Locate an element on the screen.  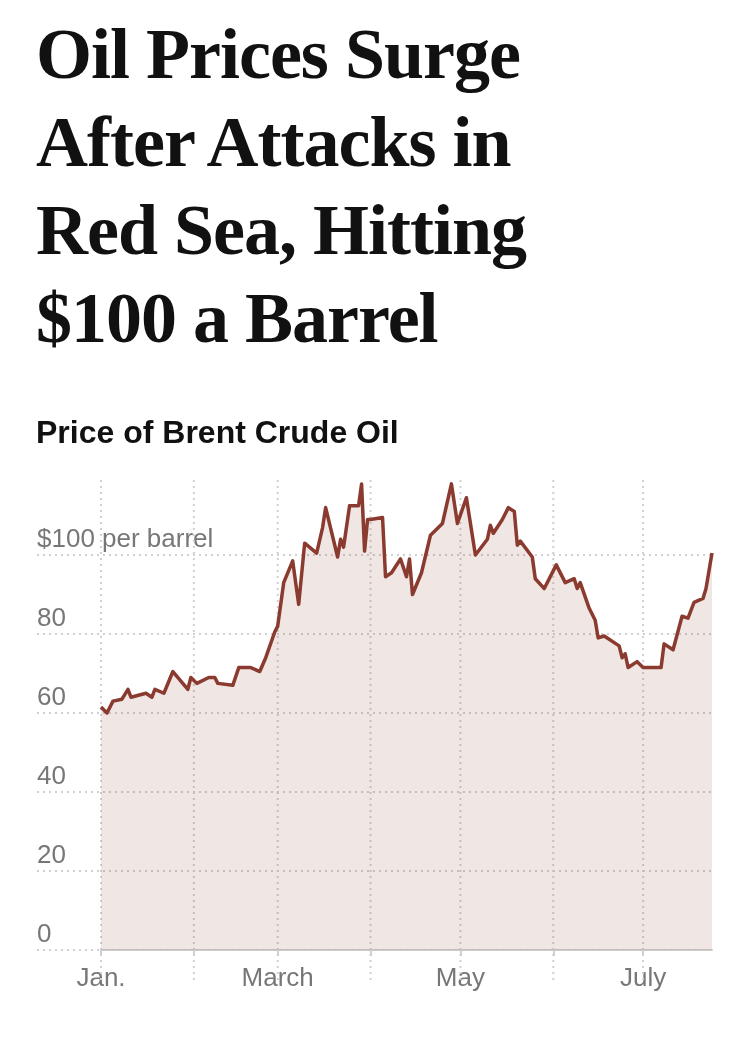
y-tick-label: 60 is located at coordinates (51, 696).